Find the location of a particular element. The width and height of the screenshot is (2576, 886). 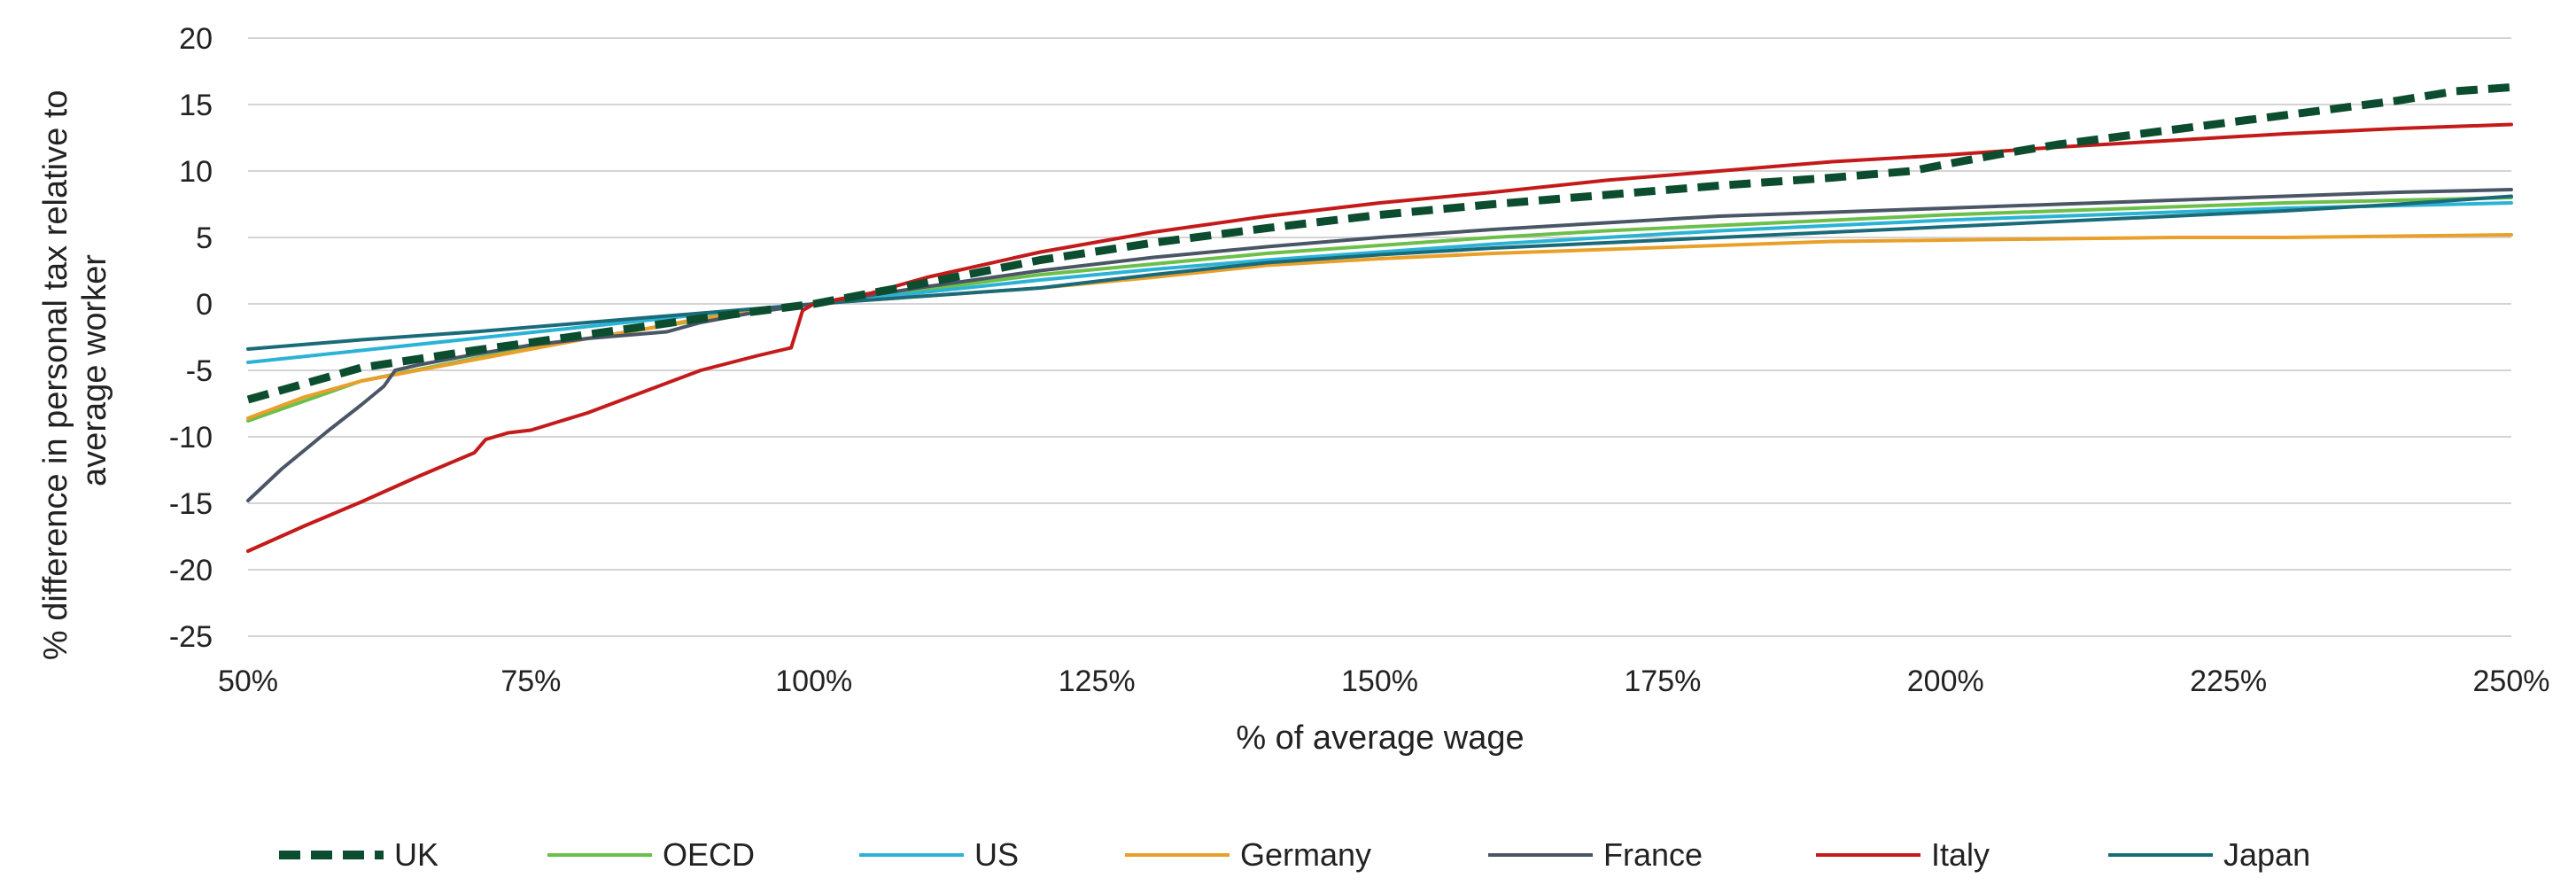

x-tick-label: 100% is located at coordinates (813, 681).